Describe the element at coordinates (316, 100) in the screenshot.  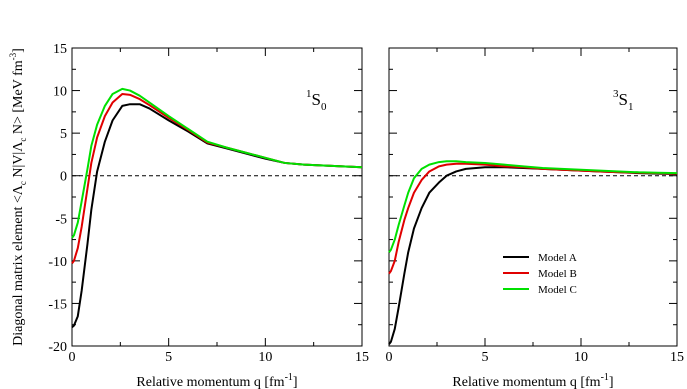
I see `state-label: 1S0` at that location.